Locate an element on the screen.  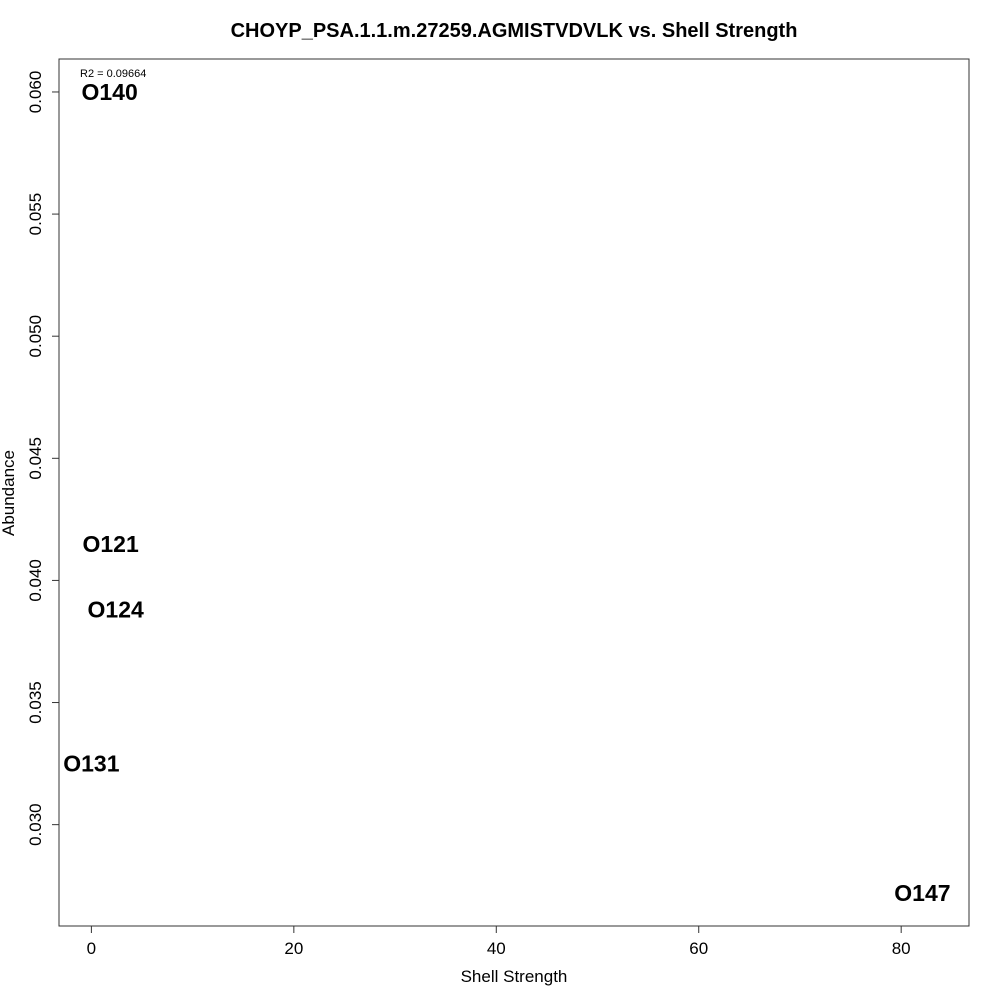
y-tick-label: 0.035 is located at coordinates (35, 702).